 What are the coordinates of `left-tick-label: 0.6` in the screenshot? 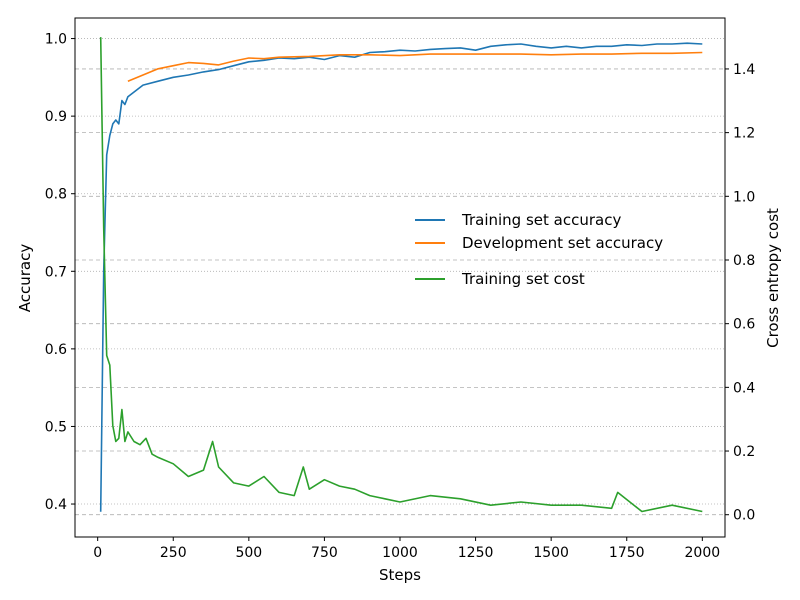 It's located at (56, 350).